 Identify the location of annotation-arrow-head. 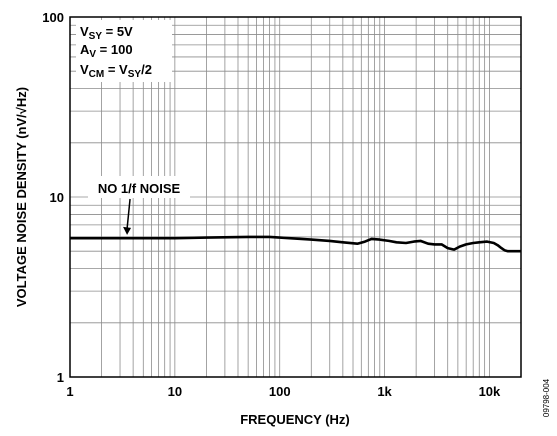
(127, 230).